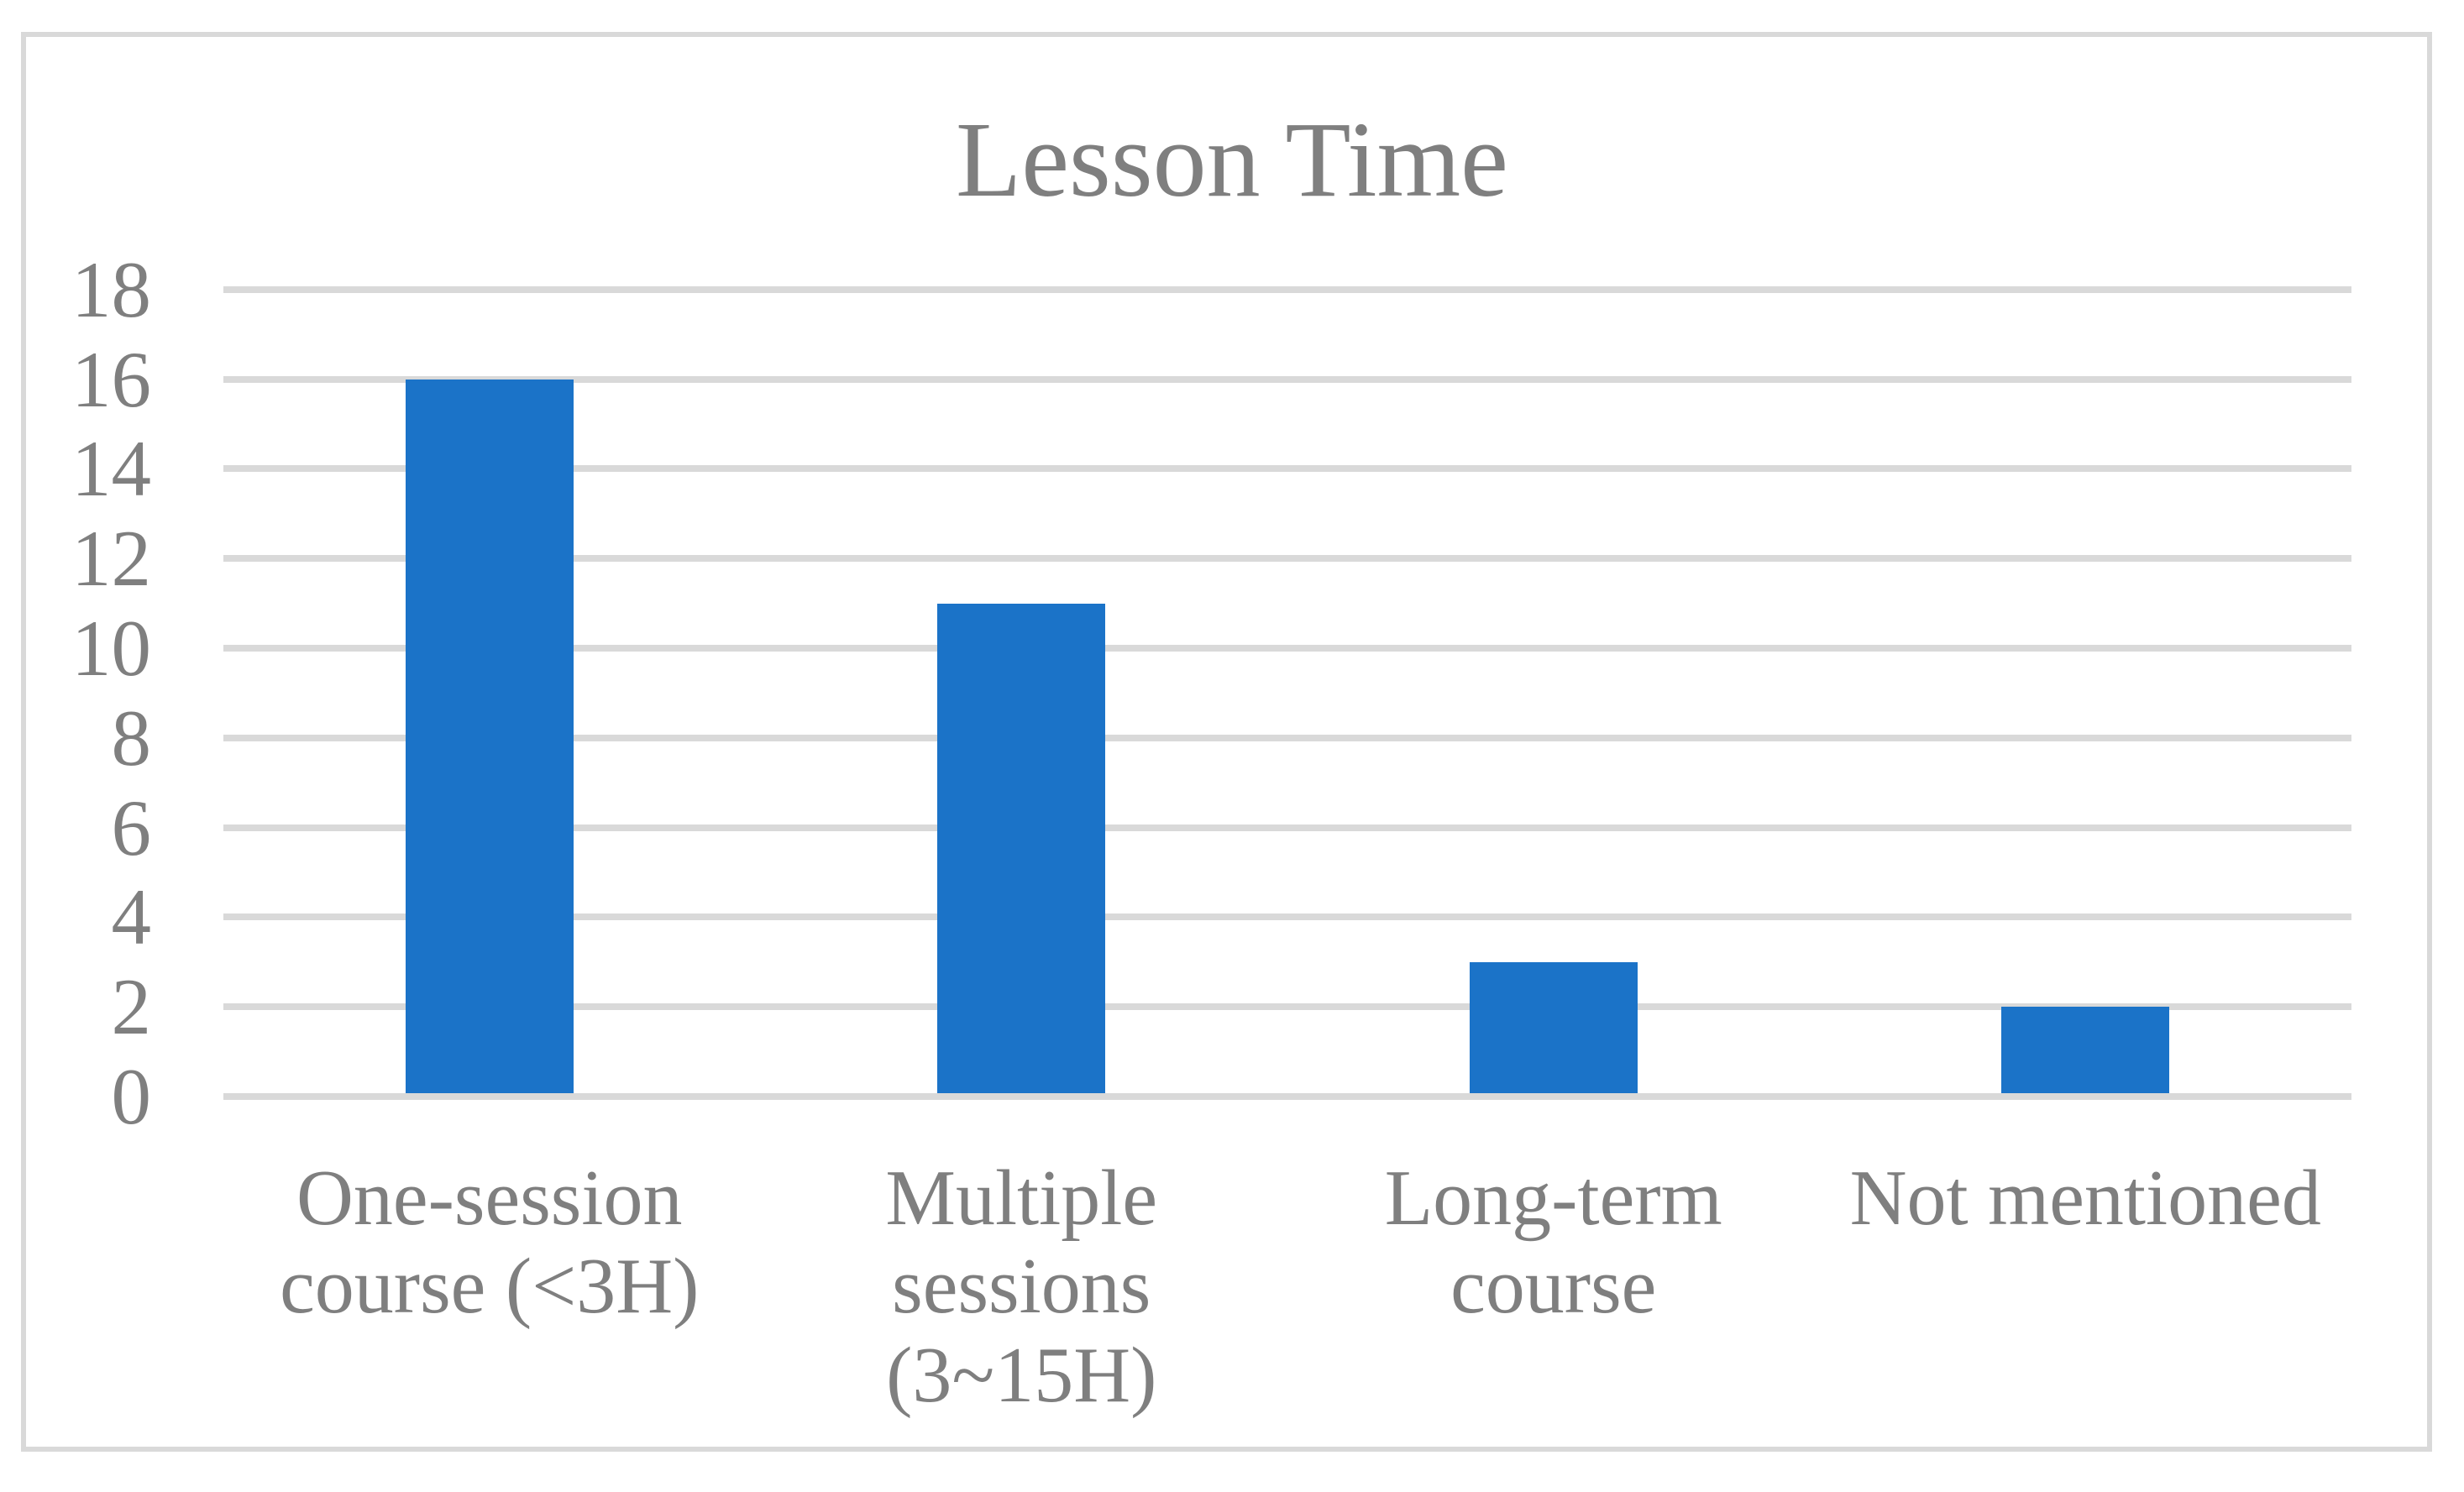 The height and width of the screenshot is (1492, 2464). I want to click on y-axis-tick-label: 12, so click(111, 559).